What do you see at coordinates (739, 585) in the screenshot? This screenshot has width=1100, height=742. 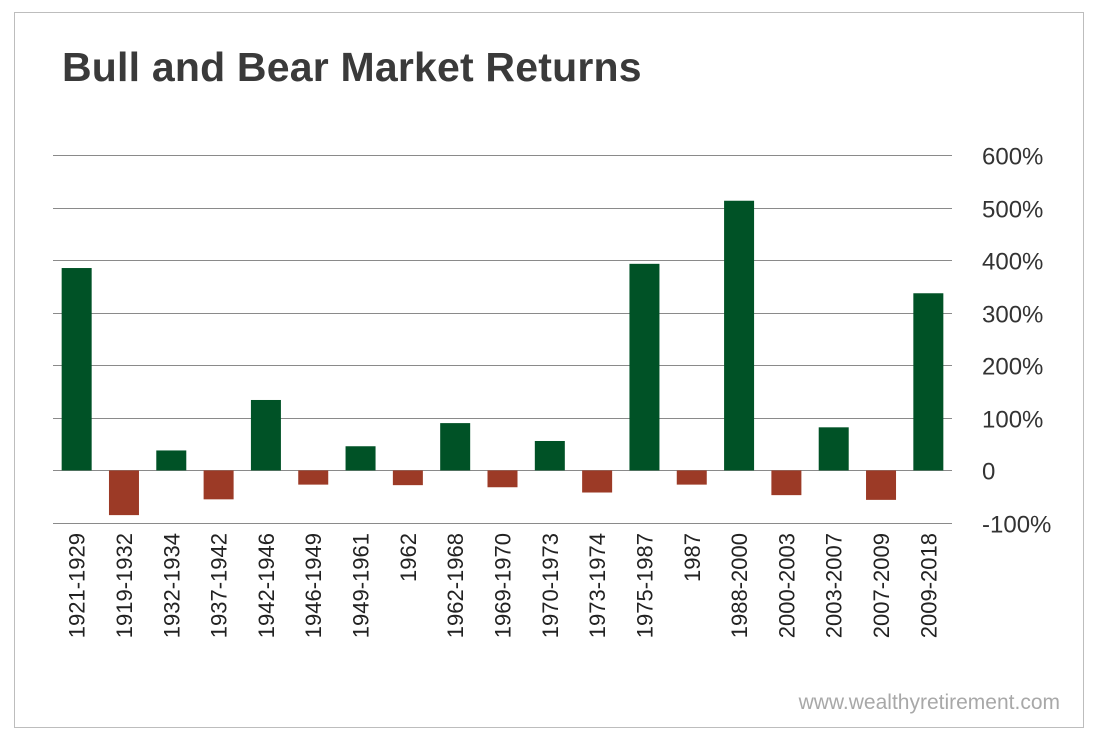 I see `x-tick-label: 1988-2000` at bounding box center [739, 585].